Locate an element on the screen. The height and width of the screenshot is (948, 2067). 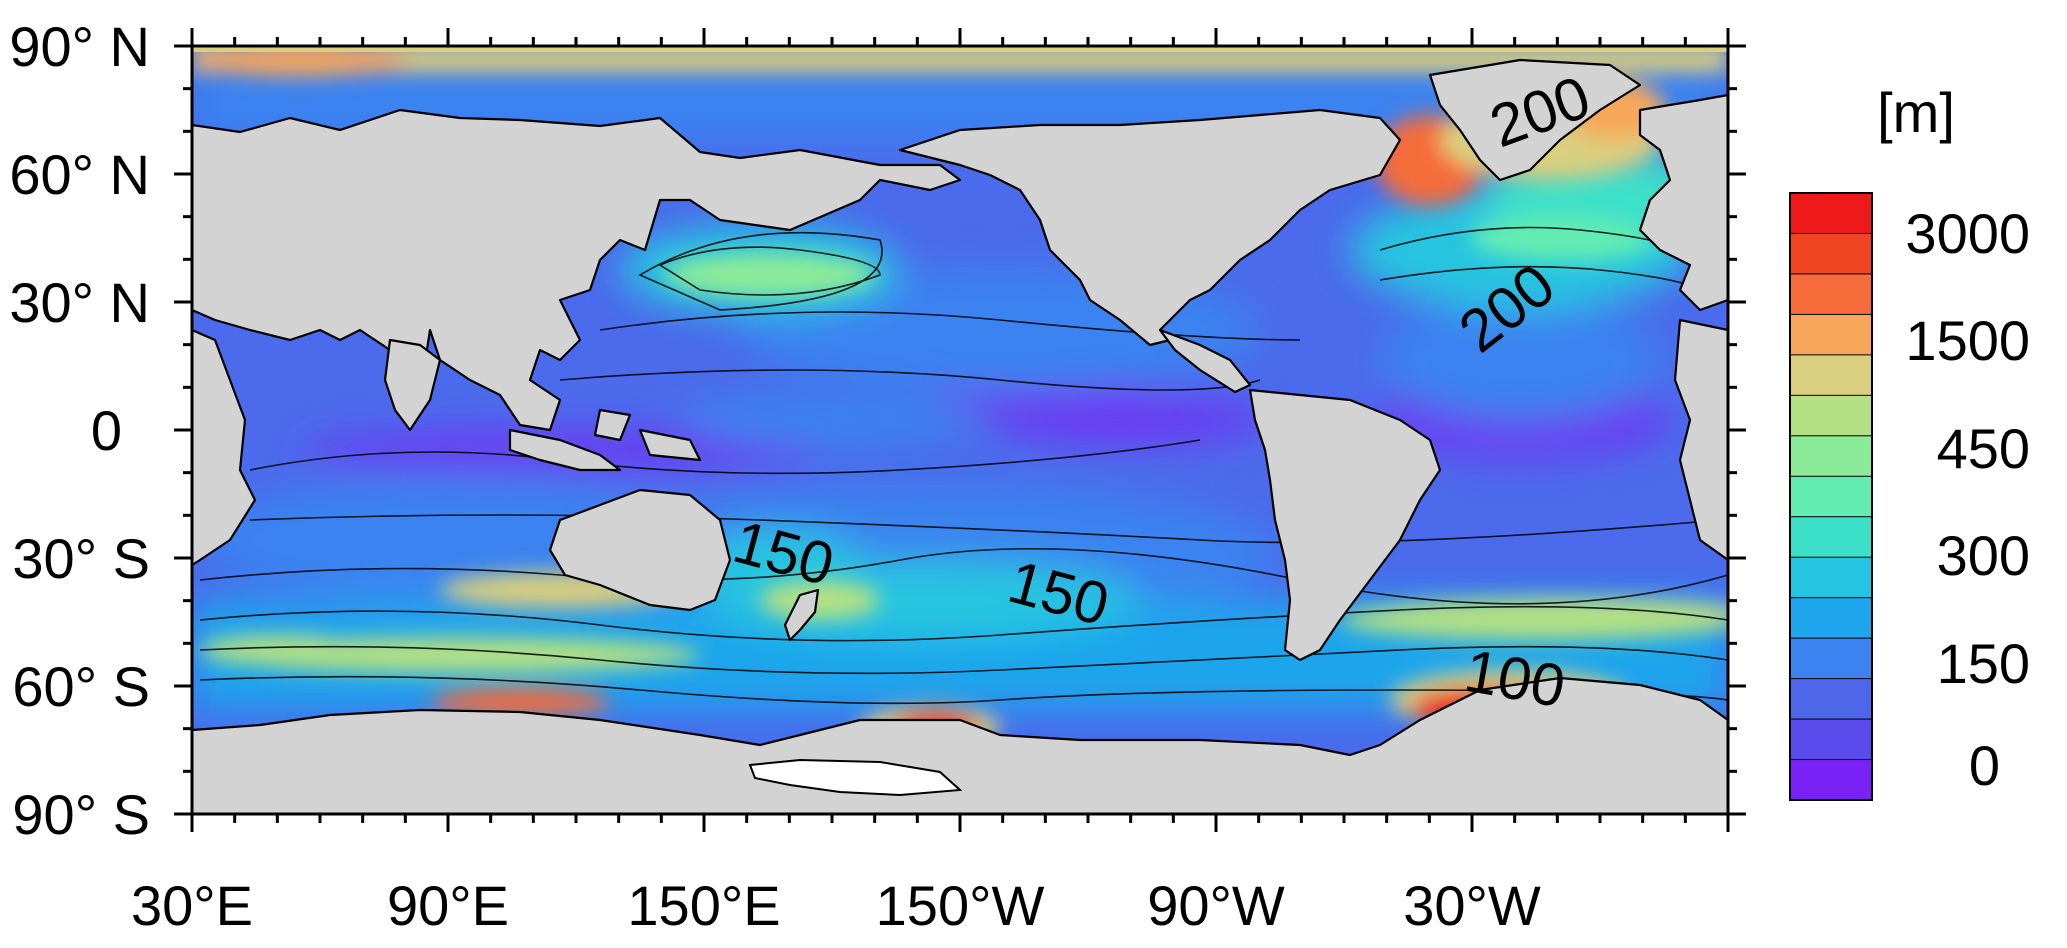
y-tick-label: 30° N is located at coordinates (79, 302).